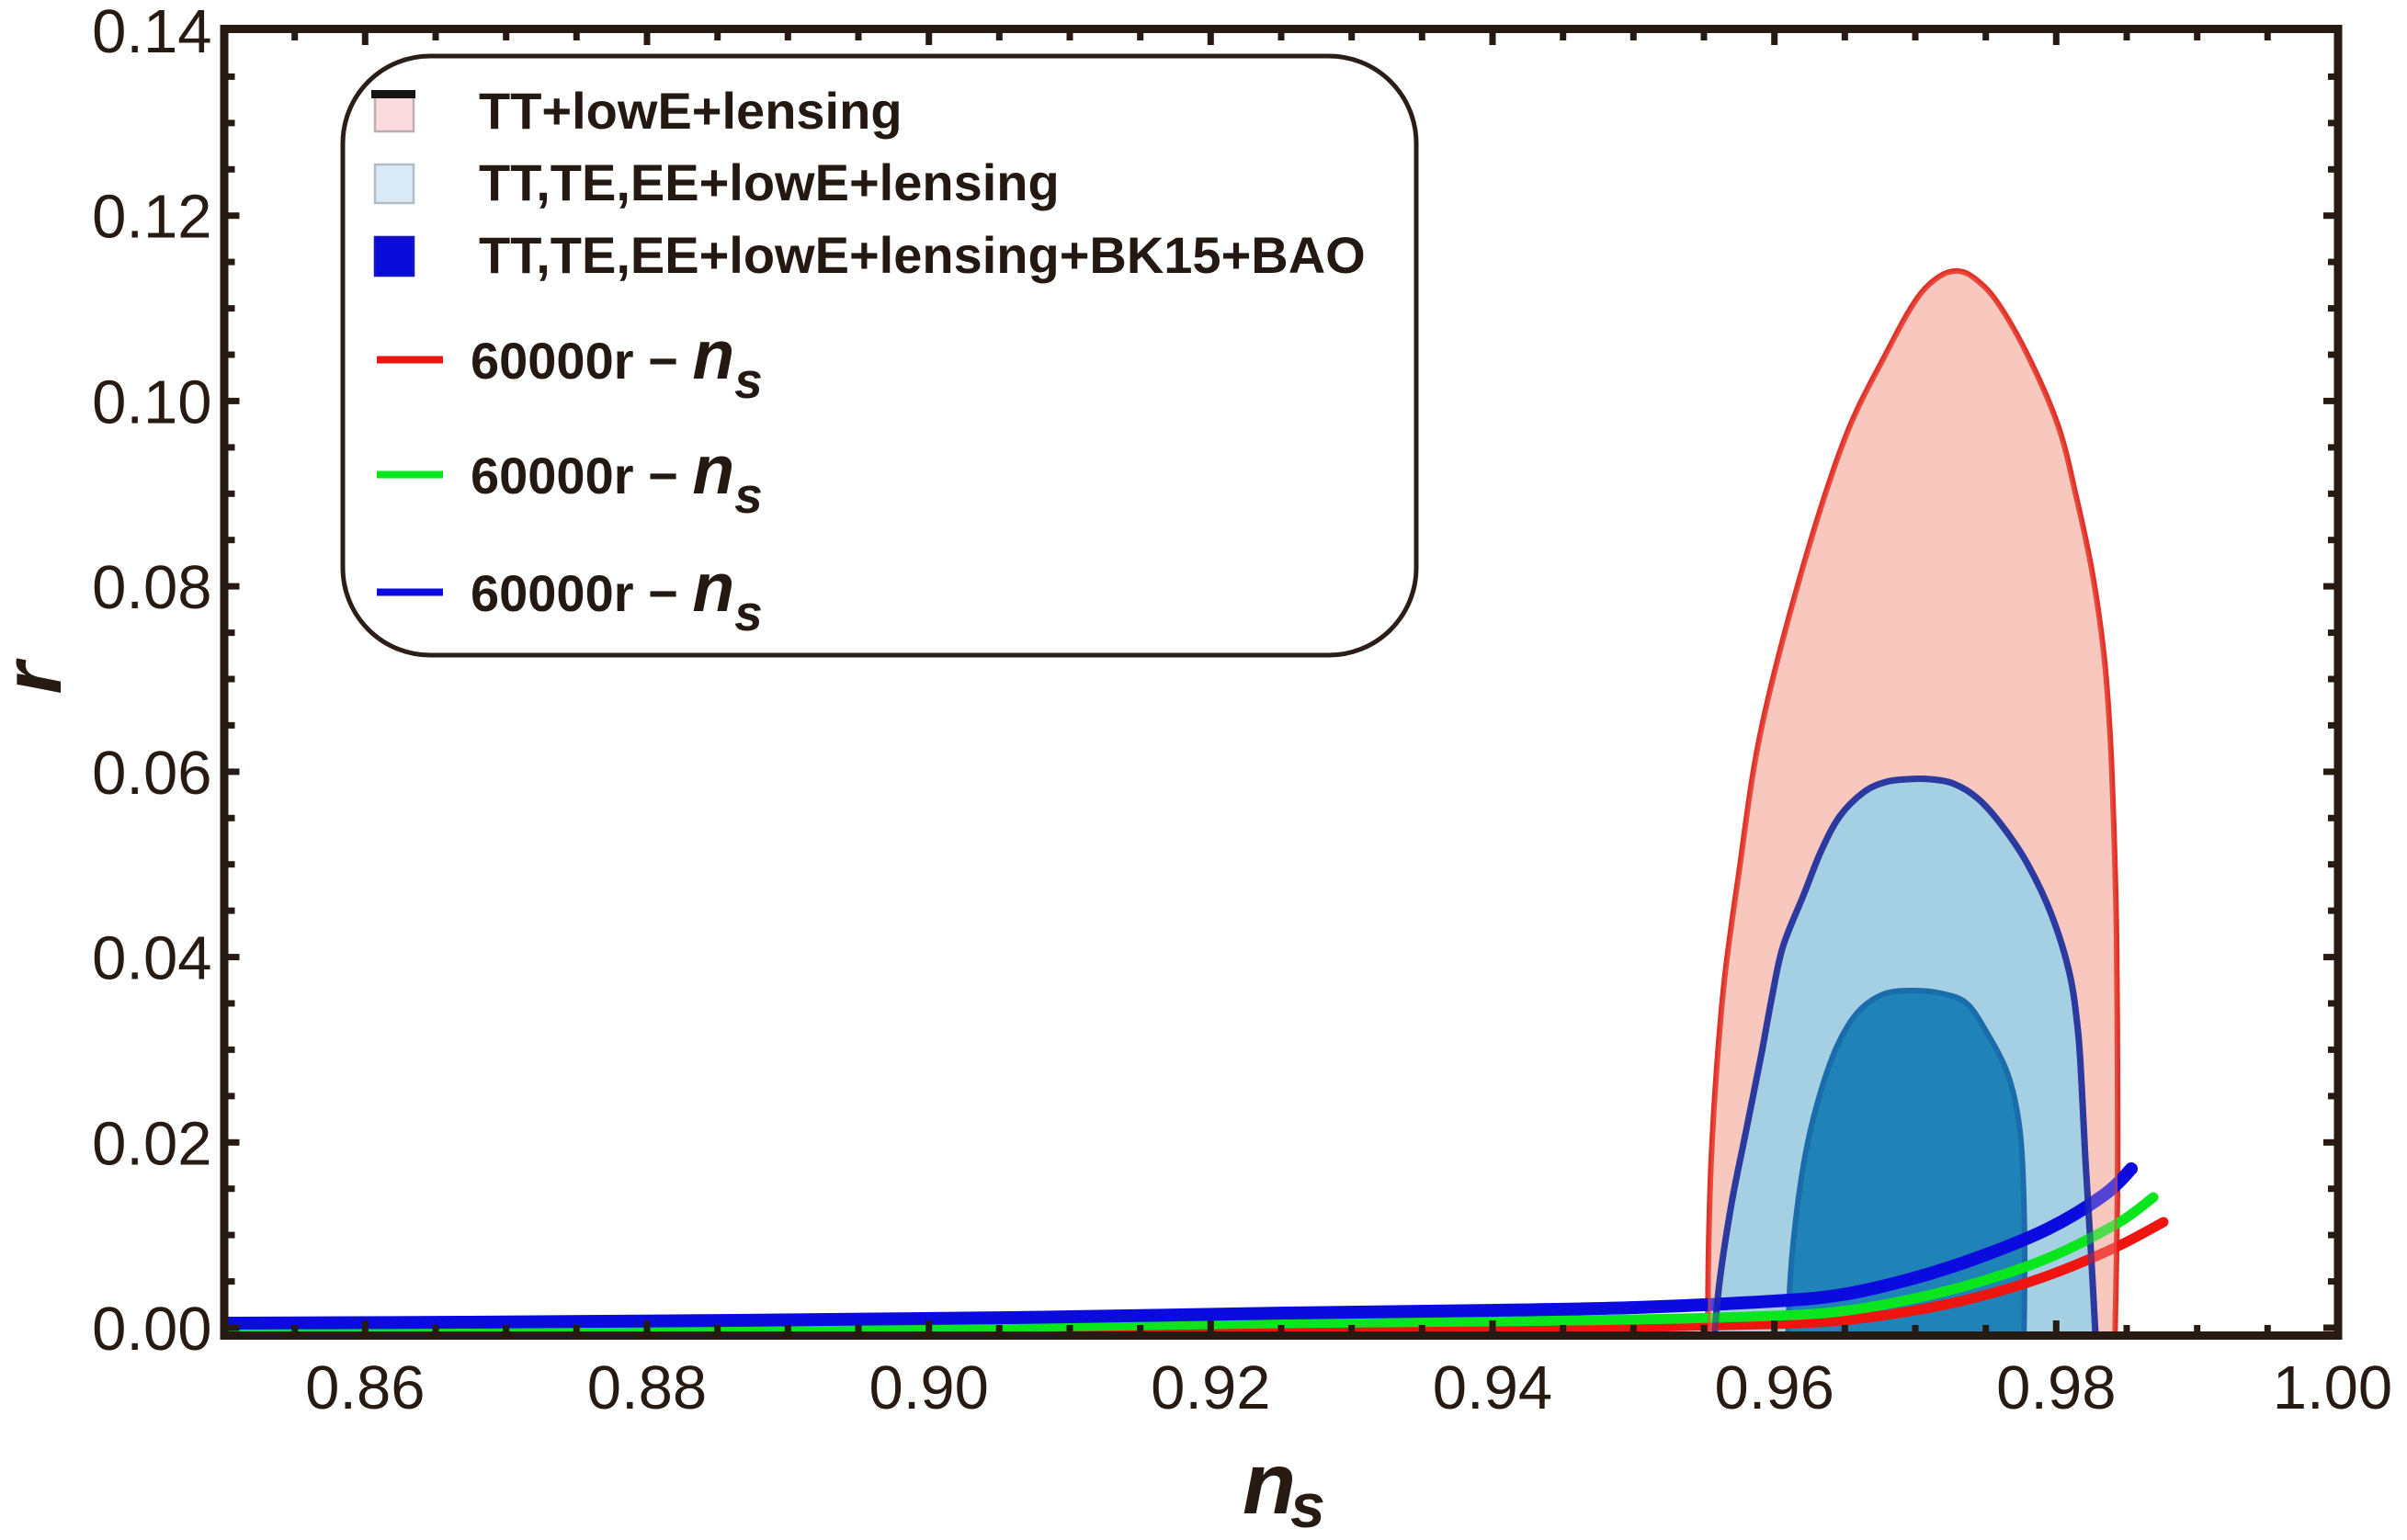 The height and width of the screenshot is (1540, 2407). What do you see at coordinates (1492, 1387) in the screenshot?
I see `svg-text: 0.94` at bounding box center [1492, 1387].